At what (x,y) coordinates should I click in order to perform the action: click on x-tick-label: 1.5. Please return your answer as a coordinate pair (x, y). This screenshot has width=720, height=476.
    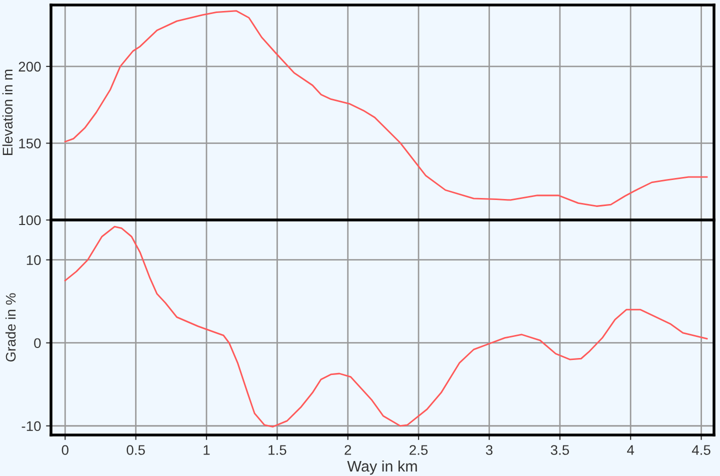
    Looking at the image, I should click on (277, 450).